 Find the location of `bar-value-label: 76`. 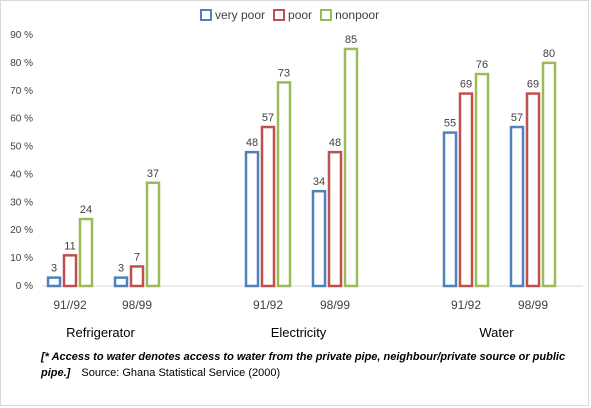

bar-value-label: 76 is located at coordinates (482, 65).